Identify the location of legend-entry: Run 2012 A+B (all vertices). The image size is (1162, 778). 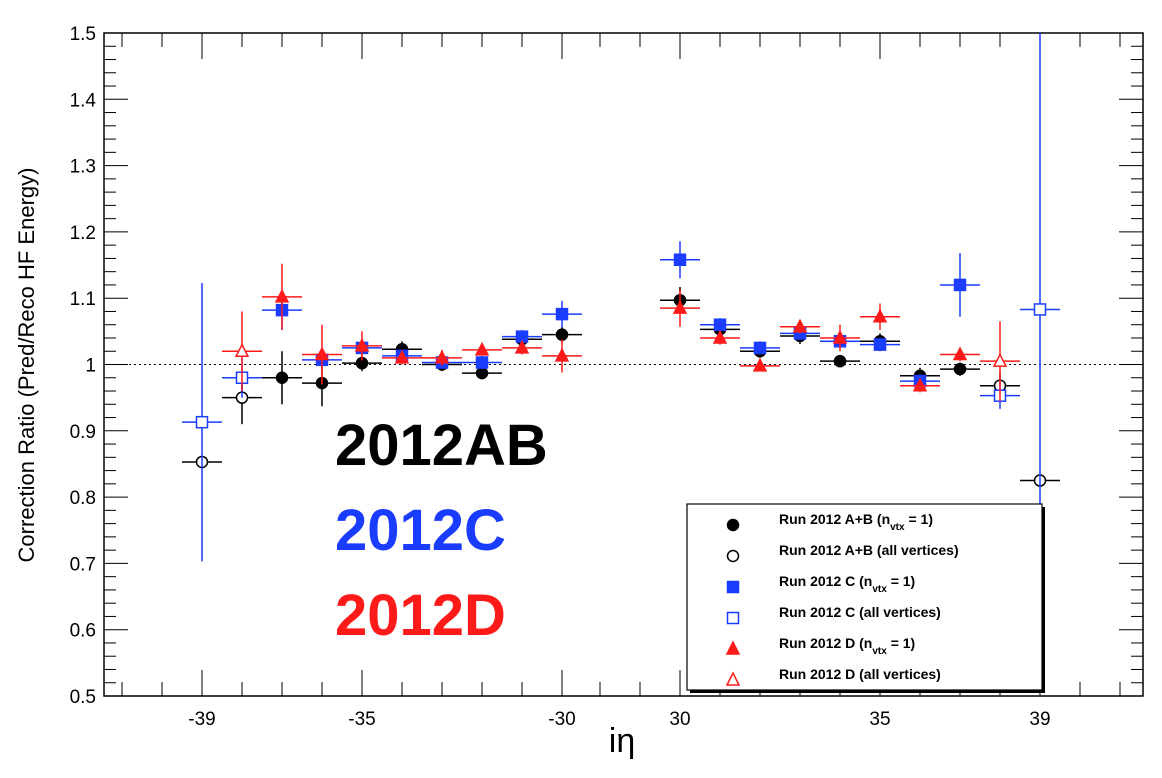
(869, 550).